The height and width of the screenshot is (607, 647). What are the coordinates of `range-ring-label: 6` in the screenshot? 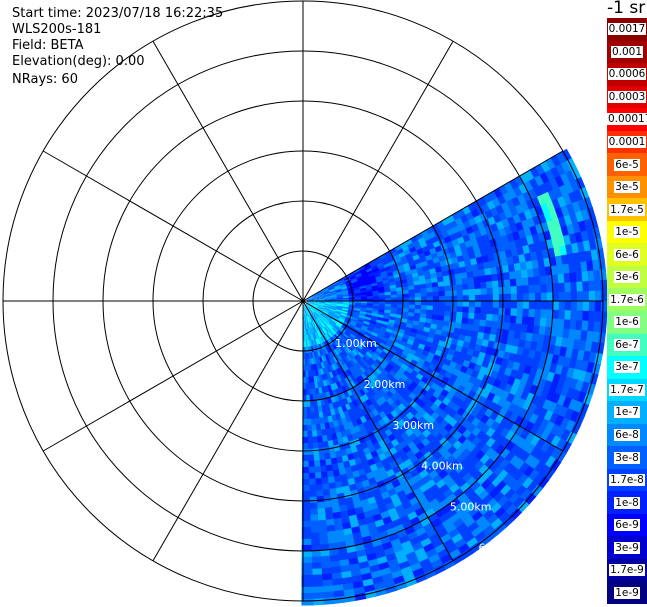 It's located at (482, 548).